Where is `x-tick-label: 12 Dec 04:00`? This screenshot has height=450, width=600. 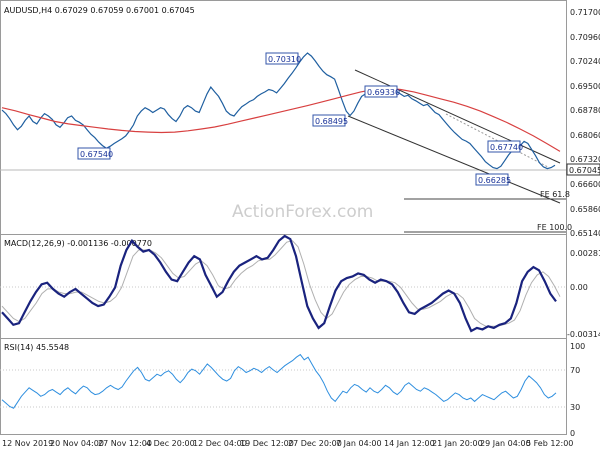
x-tick-label: 12 Dec 04:00 is located at coordinates (220, 443).